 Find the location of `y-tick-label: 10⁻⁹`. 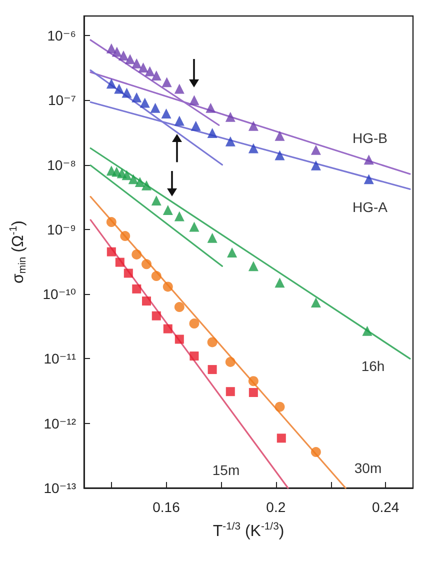

y-tick-label: 10⁻⁹ is located at coordinates (61, 229).